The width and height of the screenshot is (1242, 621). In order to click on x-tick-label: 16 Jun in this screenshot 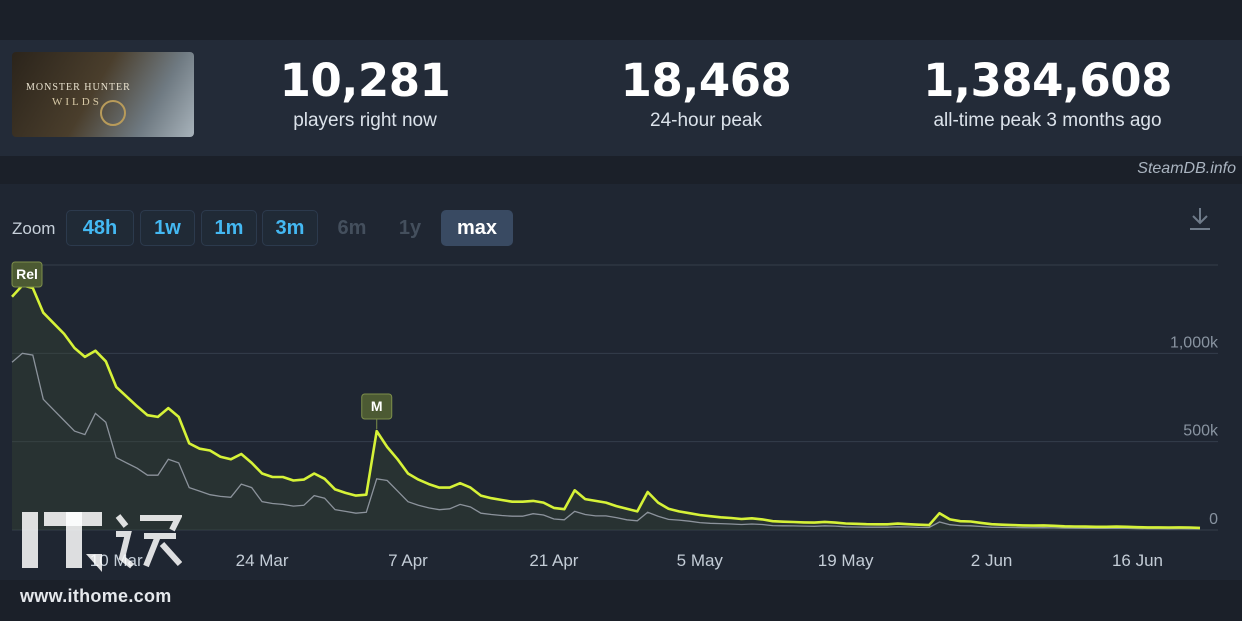, I will do `click(1137, 560)`.